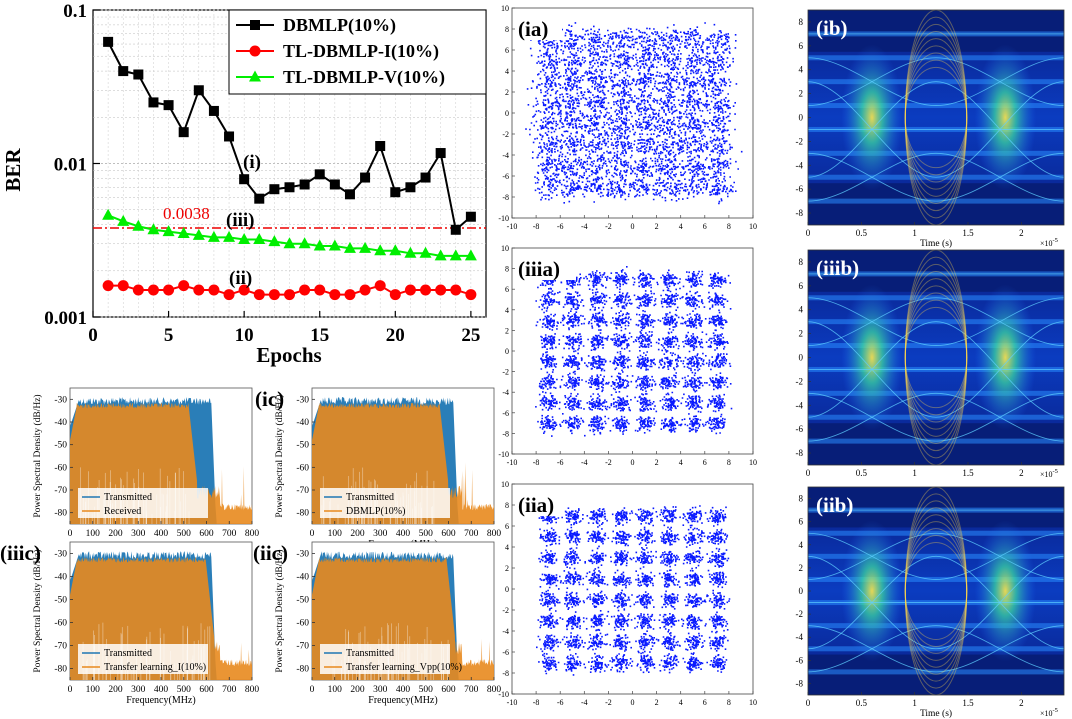 Image resolution: width=1072 pixels, height=719 pixels. I want to click on psd-panel-label: (iic), so click(270, 553).